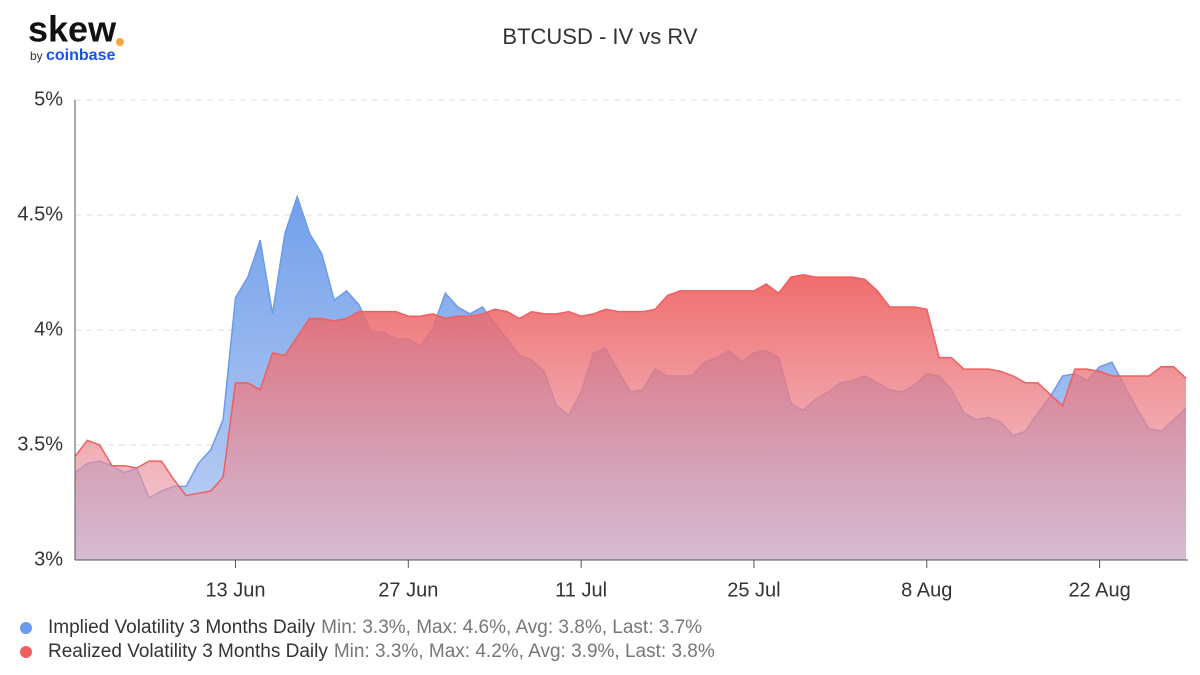  Describe the element at coordinates (581, 590) in the screenshot. I see `x-tick-label: 11 Jul` at that location.